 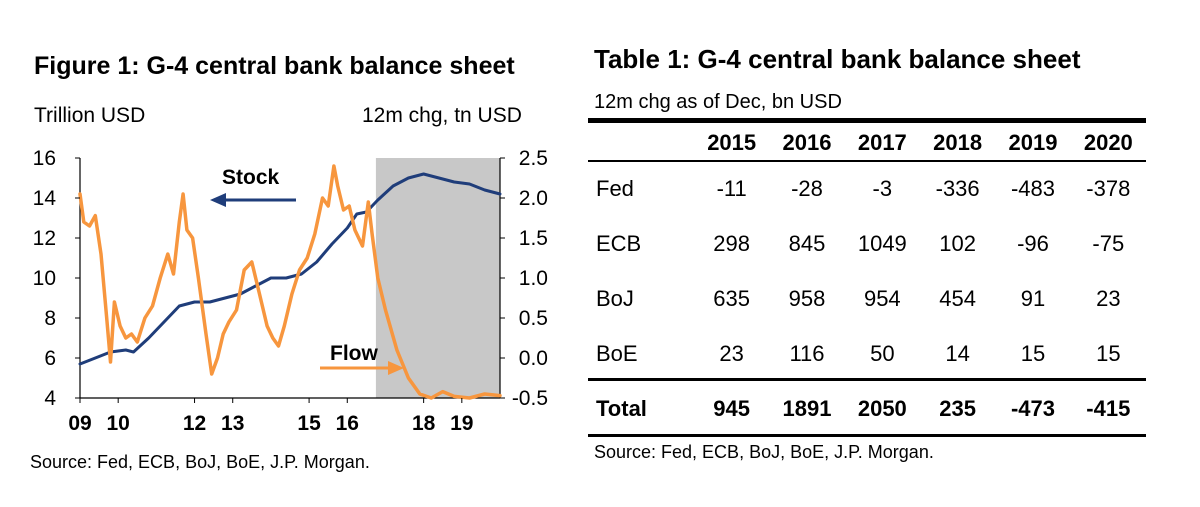 I want to click on row-label-header, so click(x=641, y=143).